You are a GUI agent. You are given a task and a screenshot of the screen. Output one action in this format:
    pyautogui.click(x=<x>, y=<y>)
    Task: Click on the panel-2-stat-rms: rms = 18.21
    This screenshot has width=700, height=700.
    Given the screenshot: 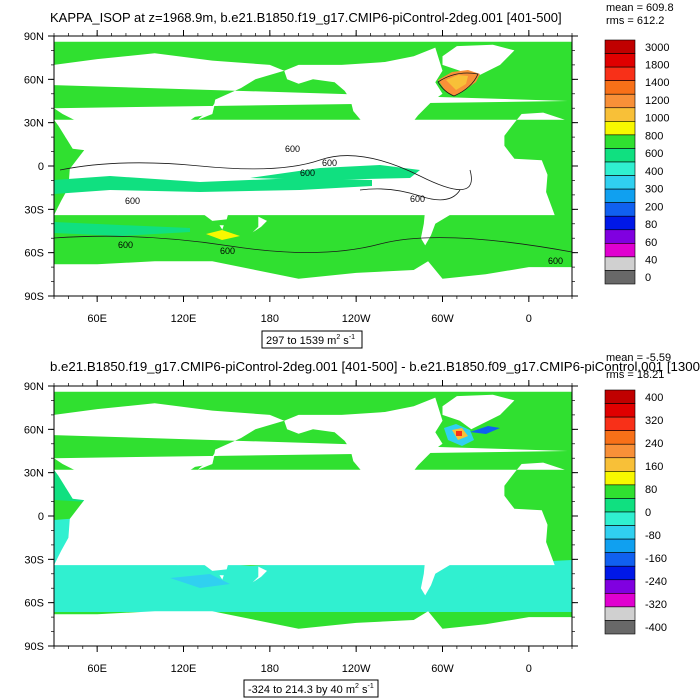 What is the action you would take?
    pyautogui.click(x=635, y=375)
    